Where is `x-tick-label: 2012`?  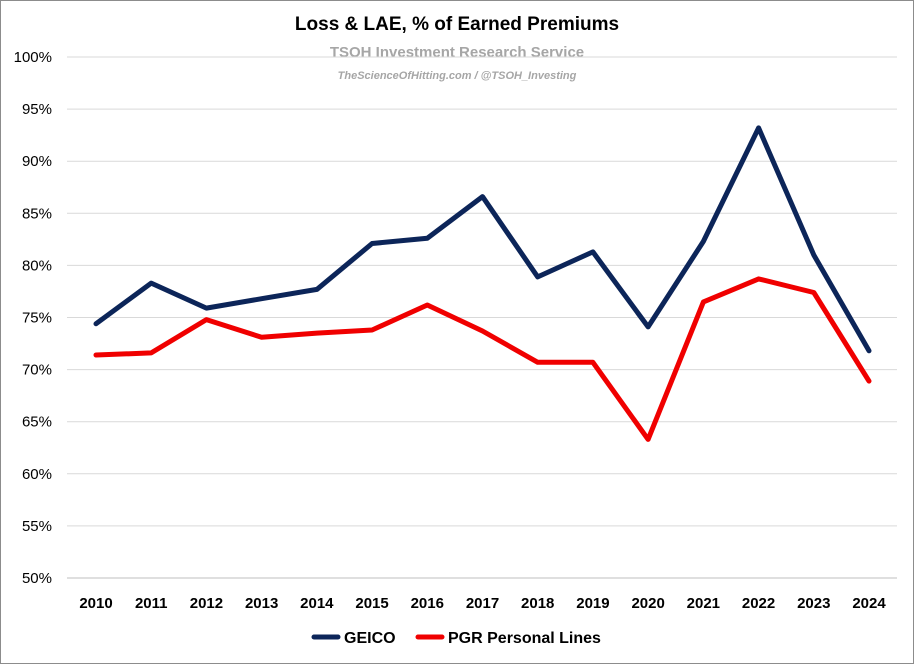
x-tick-label: 2012 is located at coordinates (206, 603).